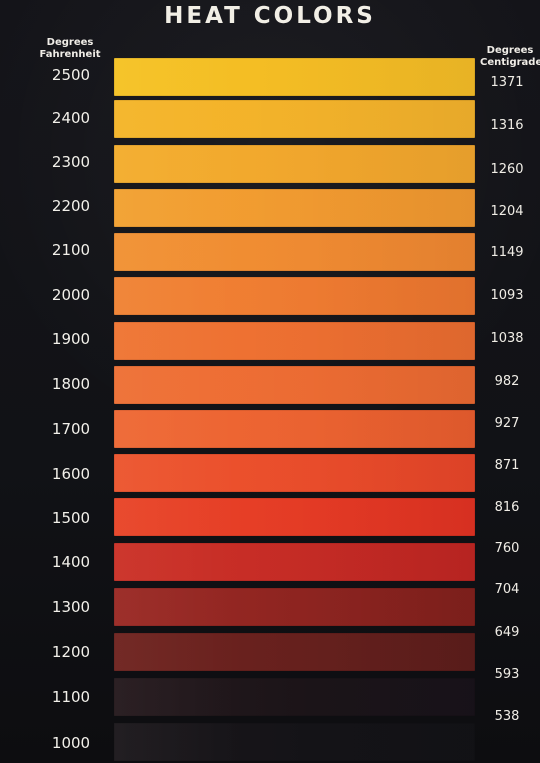 The width and height of the screenshot is (540, 763). I want to click on centigrade-label: 982, so click(507, 381).